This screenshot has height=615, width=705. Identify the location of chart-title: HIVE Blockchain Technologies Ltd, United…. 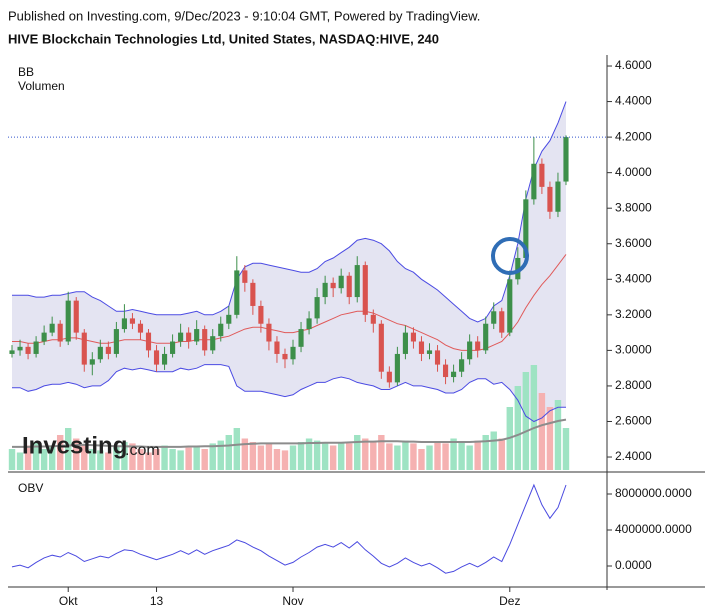
(223, 38).